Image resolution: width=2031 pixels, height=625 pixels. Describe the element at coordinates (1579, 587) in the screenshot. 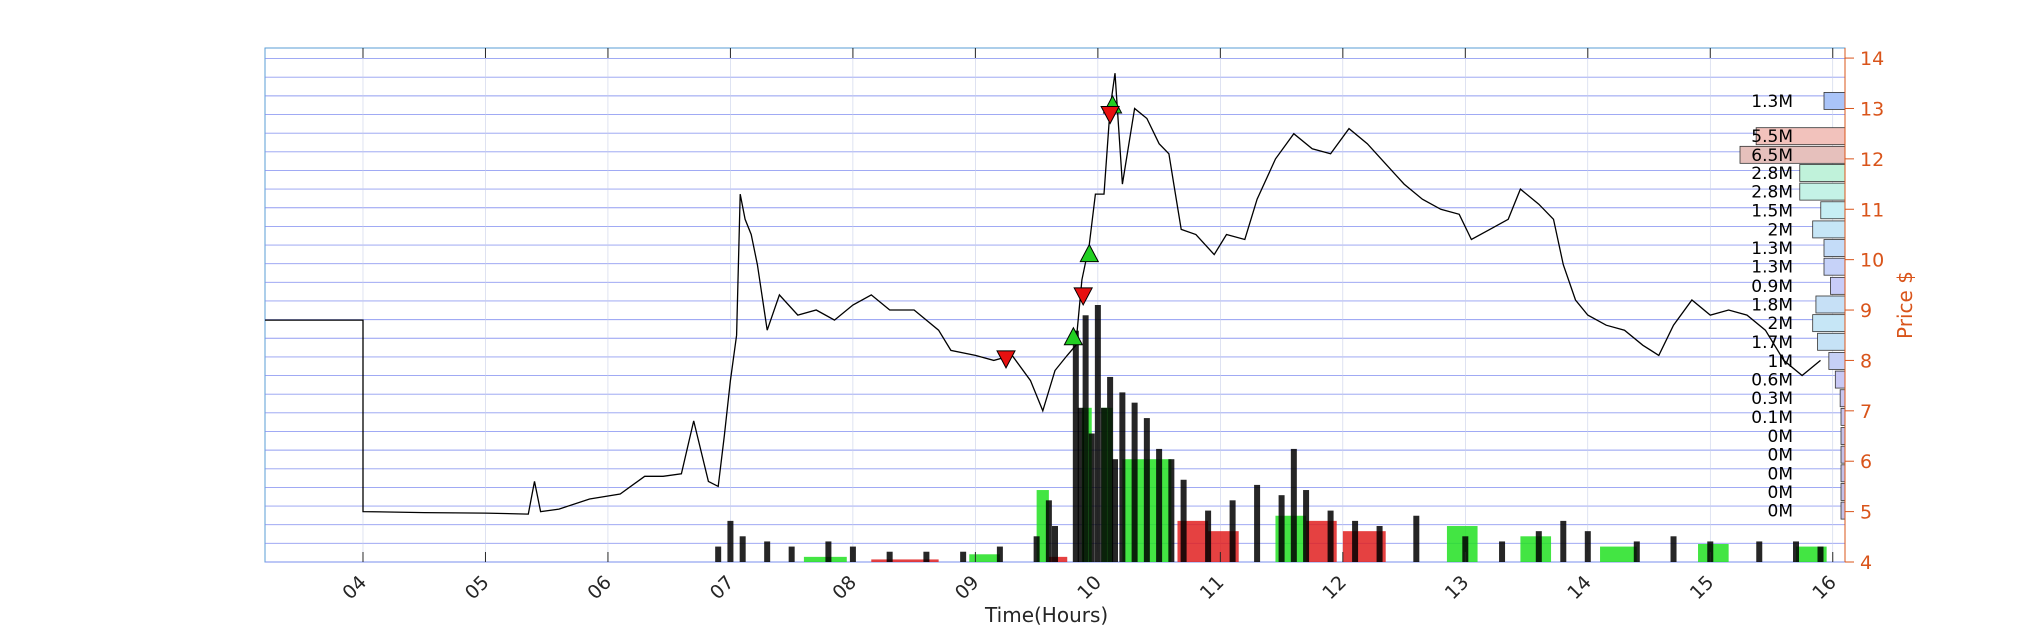

I see `x-tick-label: 14` at that location.